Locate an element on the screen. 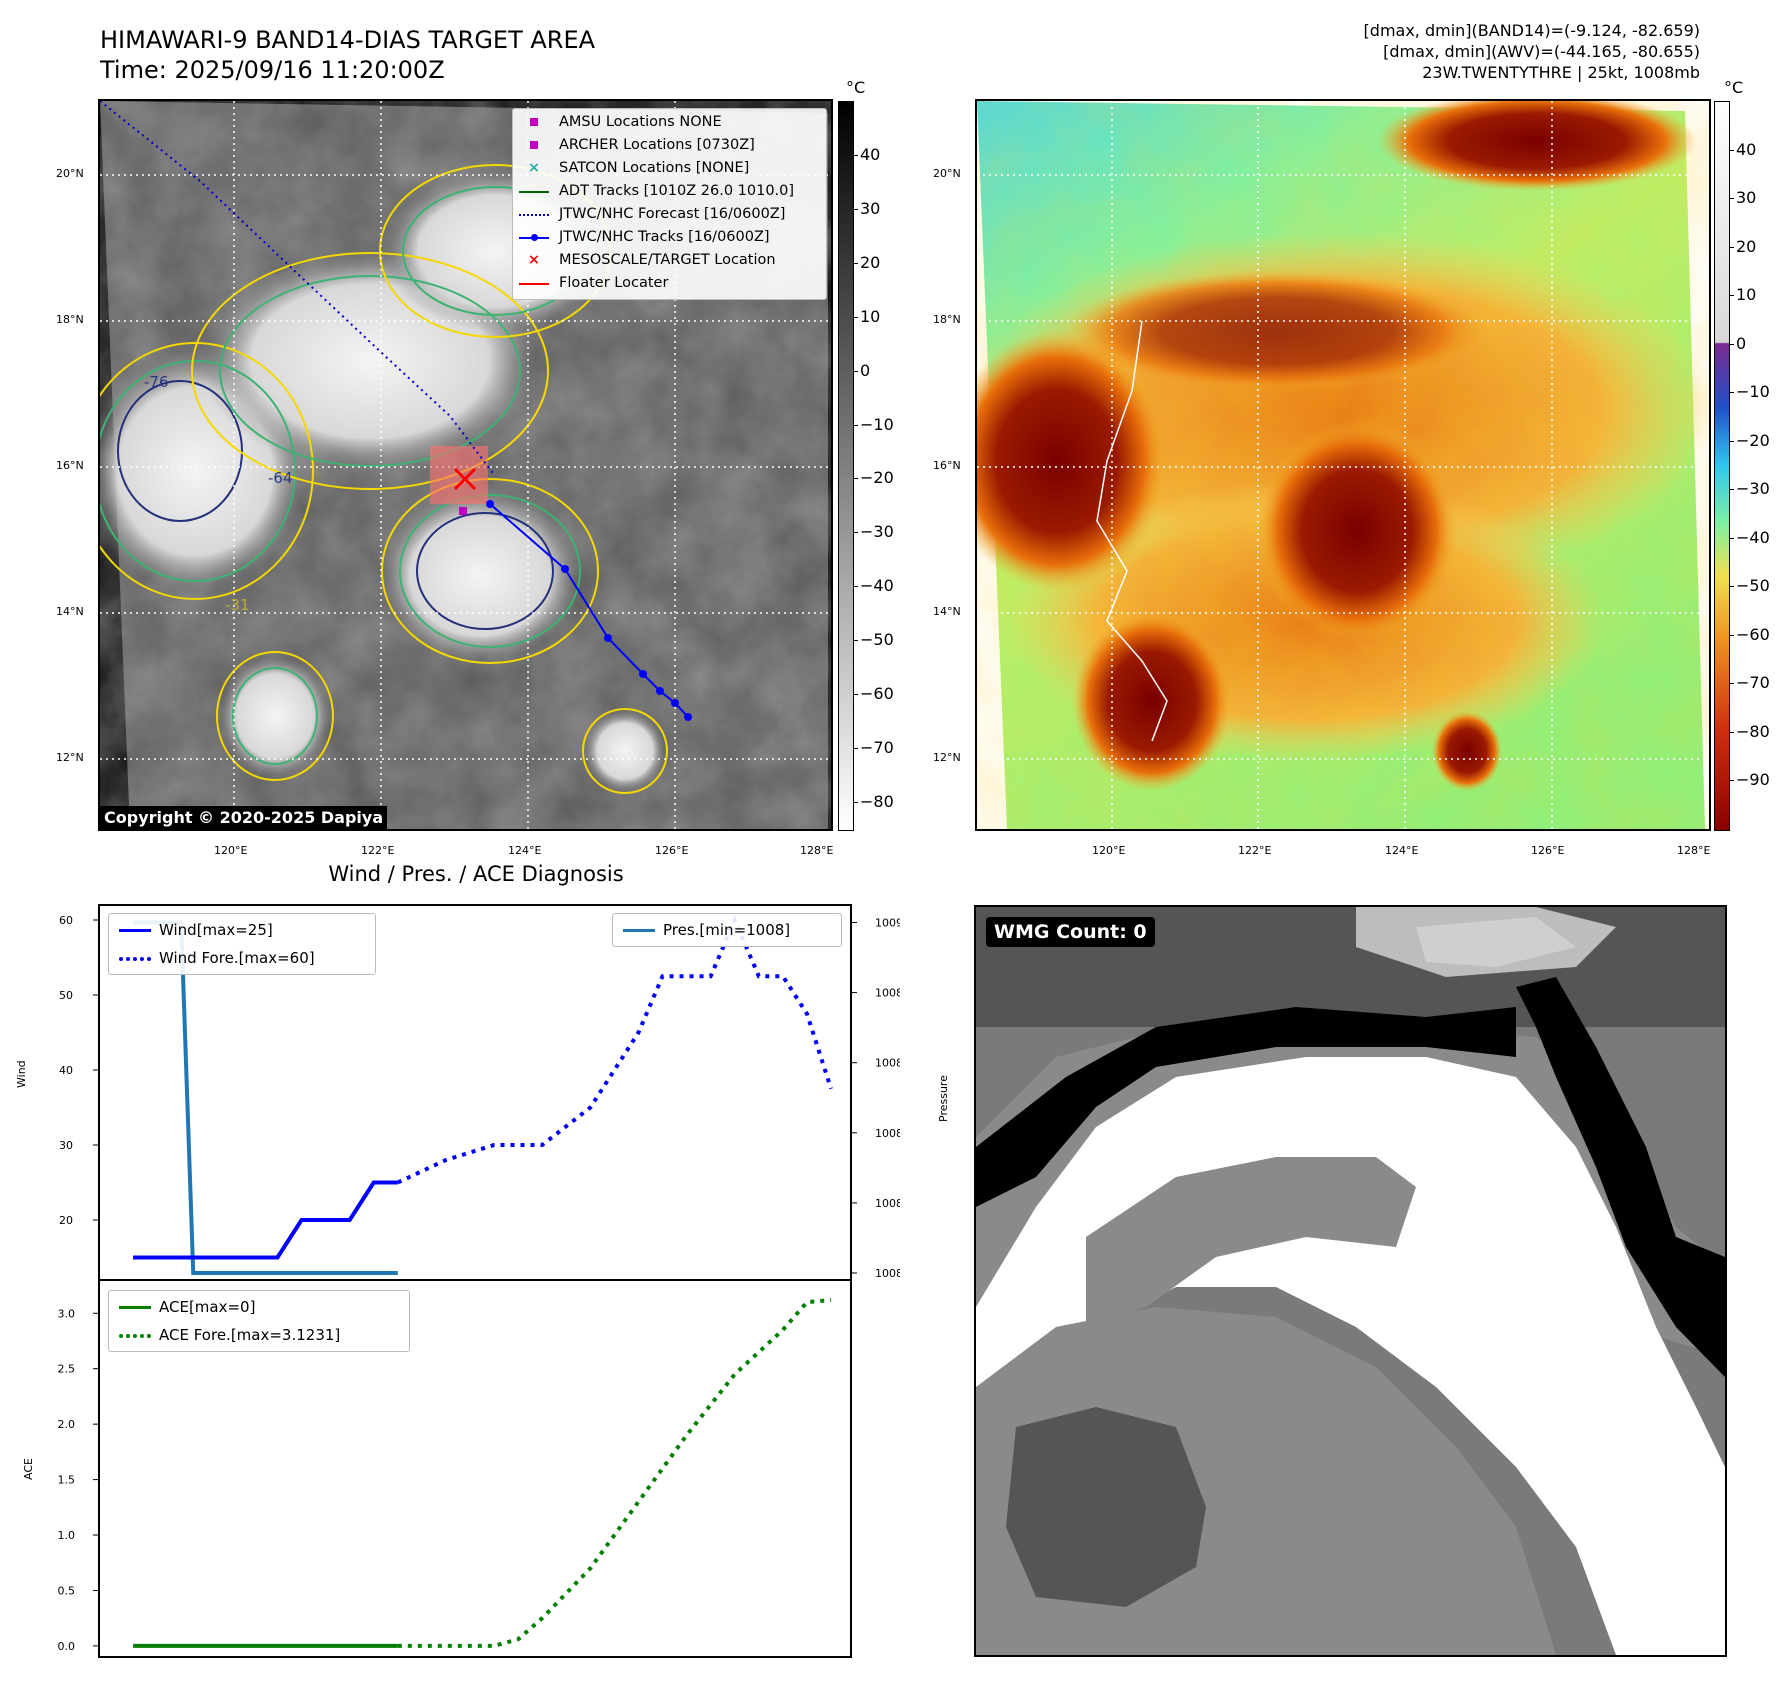 This screenshot has width=1792, height=1690. wind-tick-label: 30 is located at coordinates (66, 1145).